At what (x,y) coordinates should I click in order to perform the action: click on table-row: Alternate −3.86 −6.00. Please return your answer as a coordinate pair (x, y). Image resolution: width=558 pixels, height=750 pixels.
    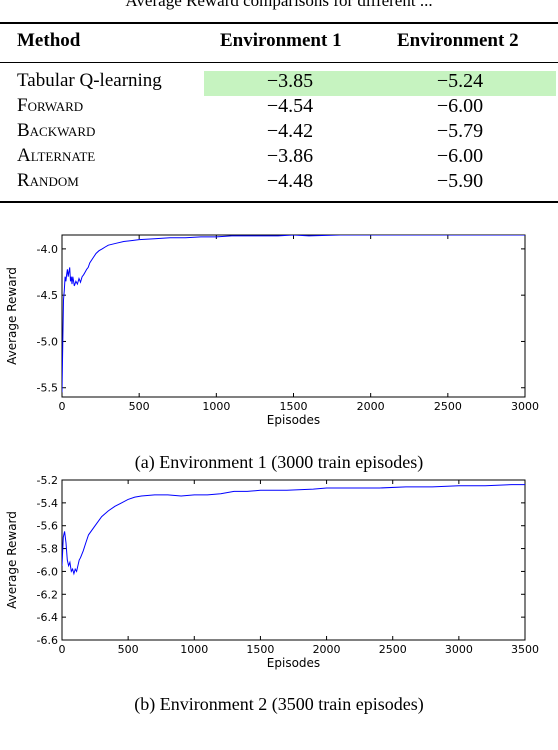
    Looking at the image, I should click on (279, 157).